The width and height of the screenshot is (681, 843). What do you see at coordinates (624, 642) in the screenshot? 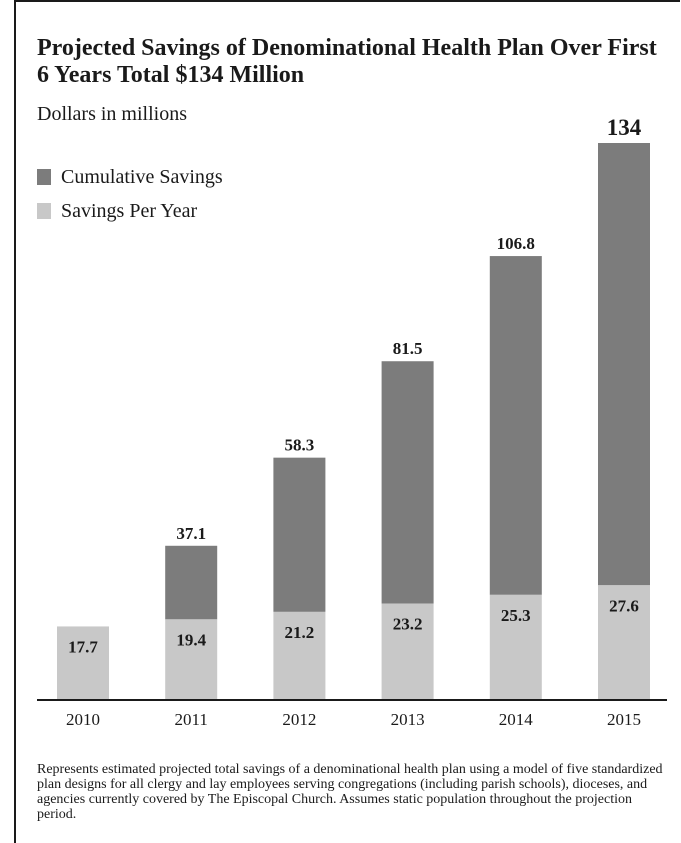
I see `bar-per-year-2015` at bounding box center [624, 642].